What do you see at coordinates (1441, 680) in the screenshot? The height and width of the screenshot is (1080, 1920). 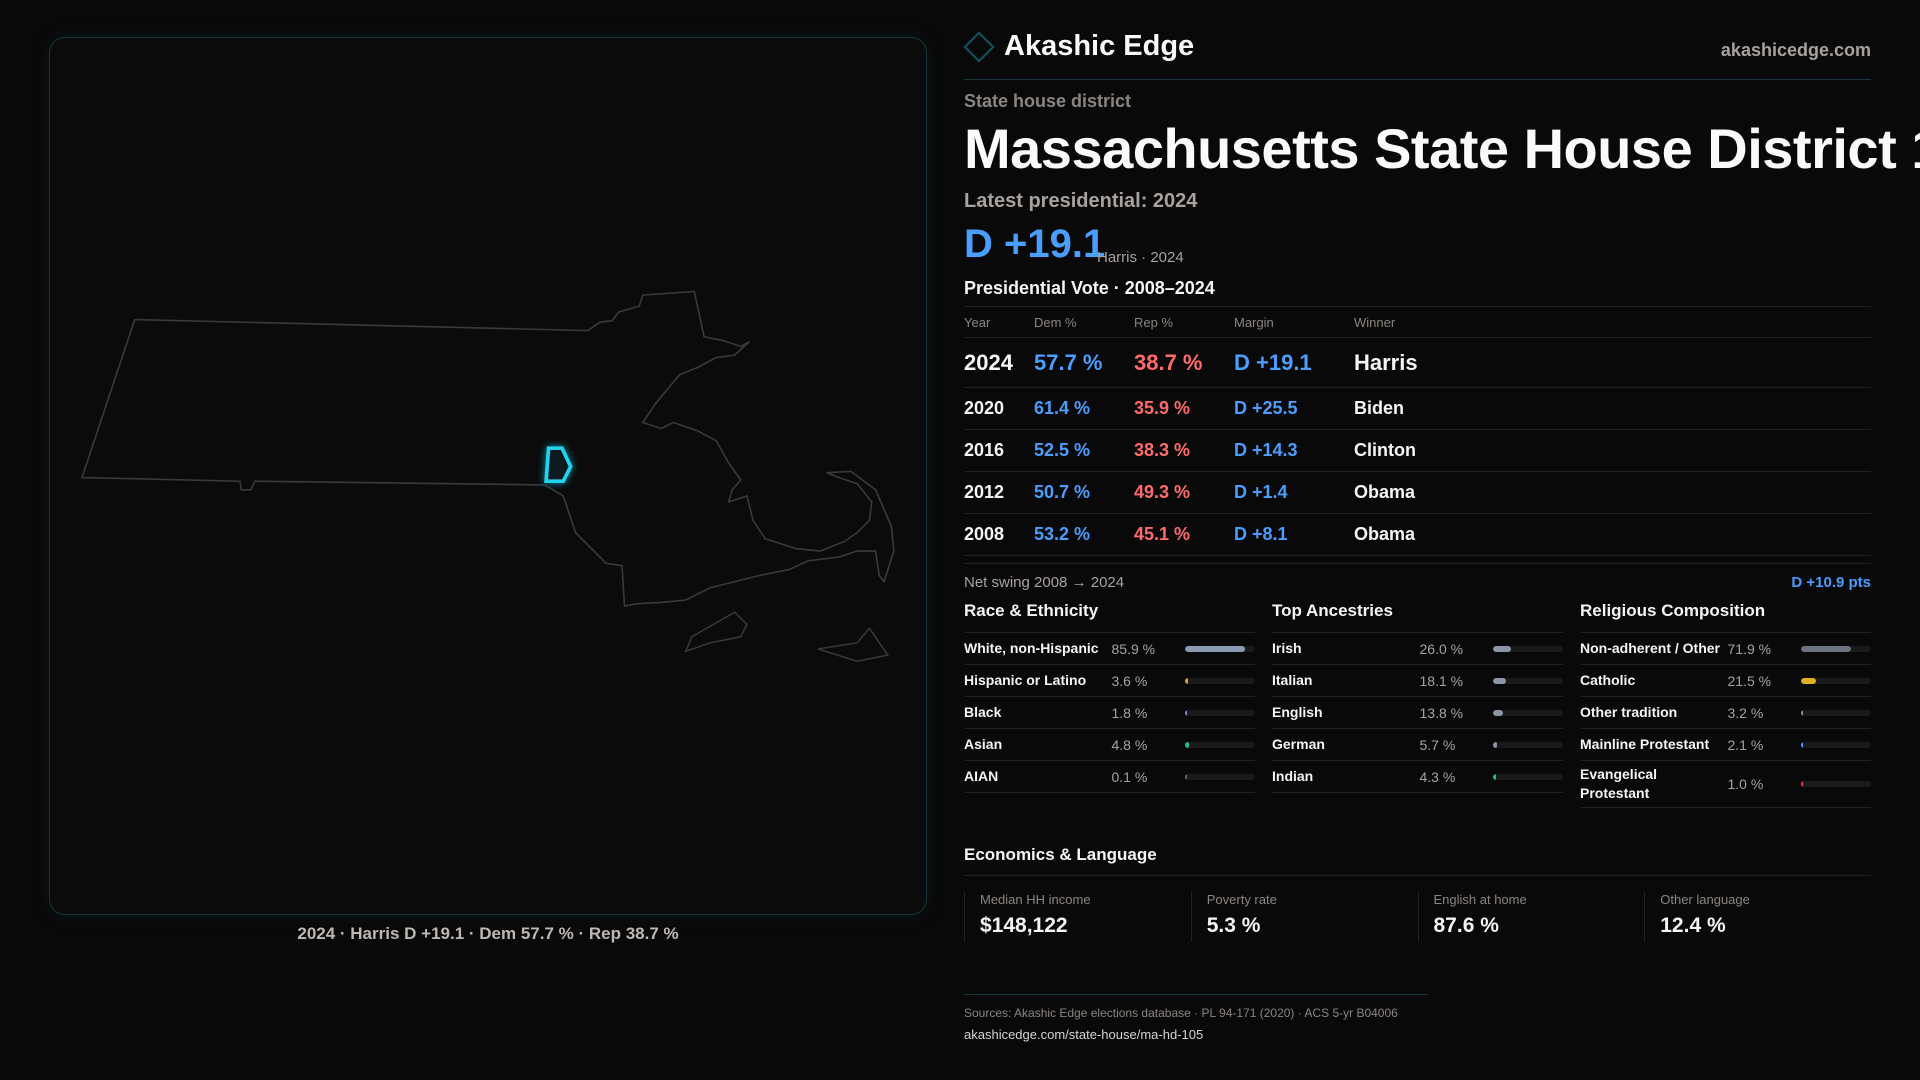 I see `item-value: 18.1 %` at bounding box center [1441, 680].